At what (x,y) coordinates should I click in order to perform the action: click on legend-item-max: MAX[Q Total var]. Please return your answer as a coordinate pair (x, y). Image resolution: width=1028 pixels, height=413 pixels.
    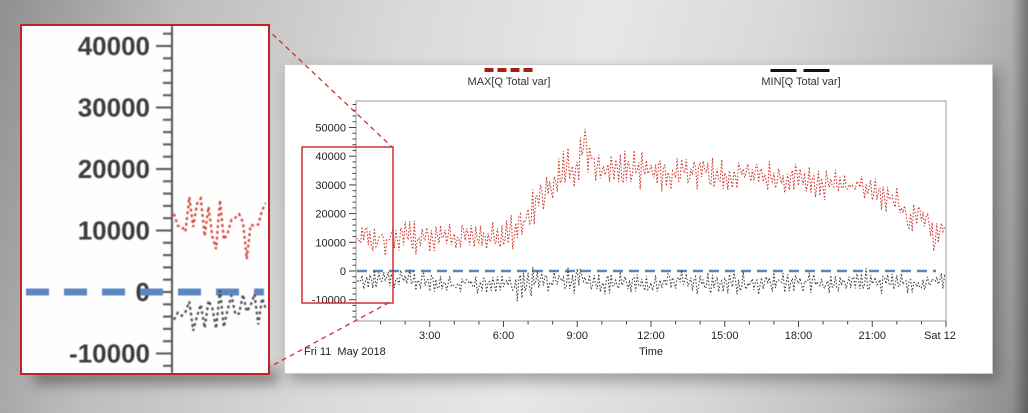
    Looking at the image, I should click on (509, 78).